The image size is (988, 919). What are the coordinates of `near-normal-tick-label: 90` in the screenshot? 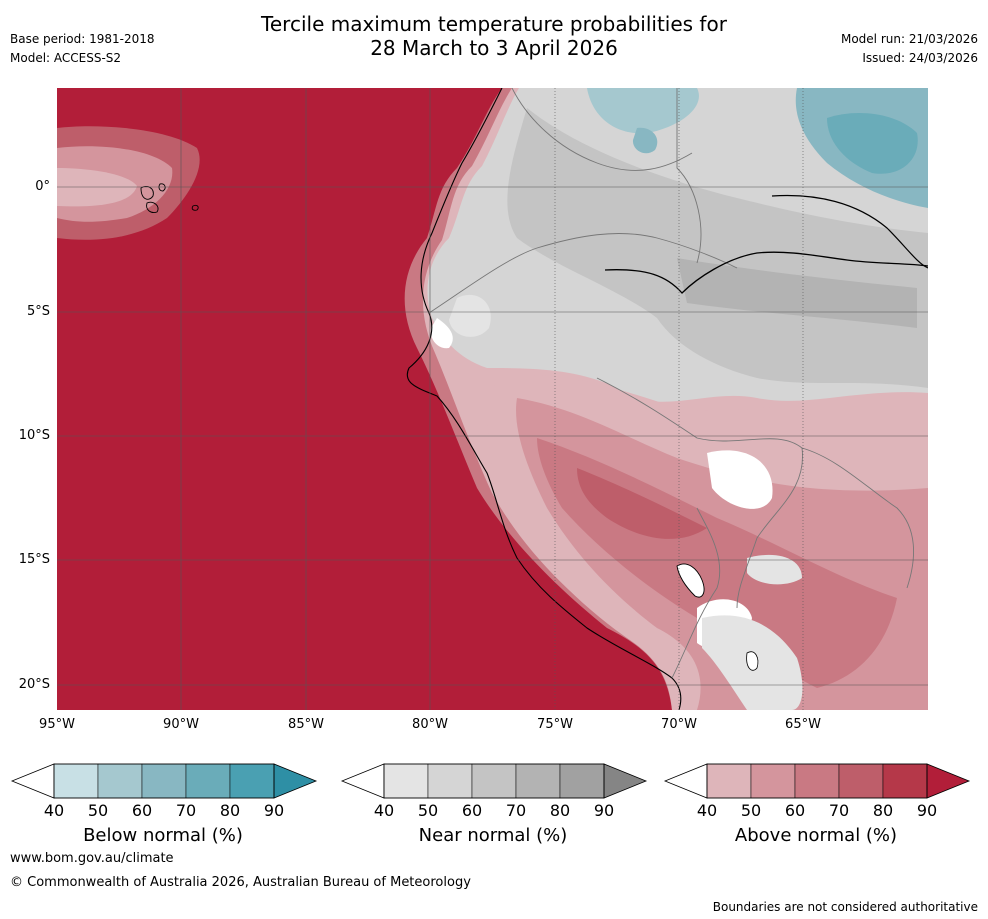 It's located at (604, 810).